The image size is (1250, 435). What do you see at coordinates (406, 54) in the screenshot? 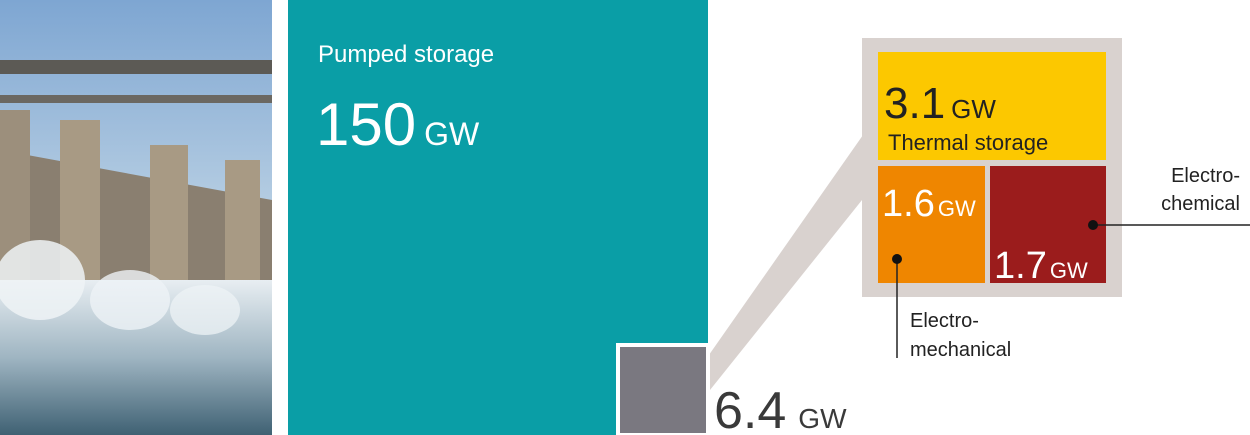
I see `pumped-label: Pumped storage` at bounding box center [406, 54].